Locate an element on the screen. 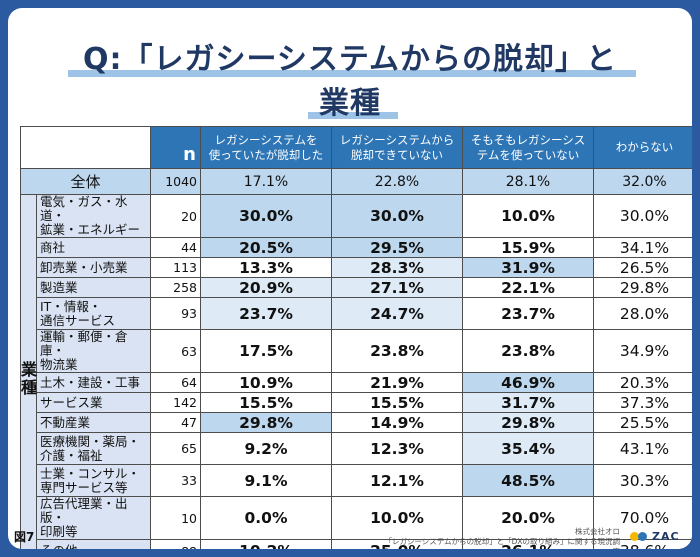 The width and height of the screenshot is (700, 557). value-cell-4: 70.0% is located at coordinates (642, 518).